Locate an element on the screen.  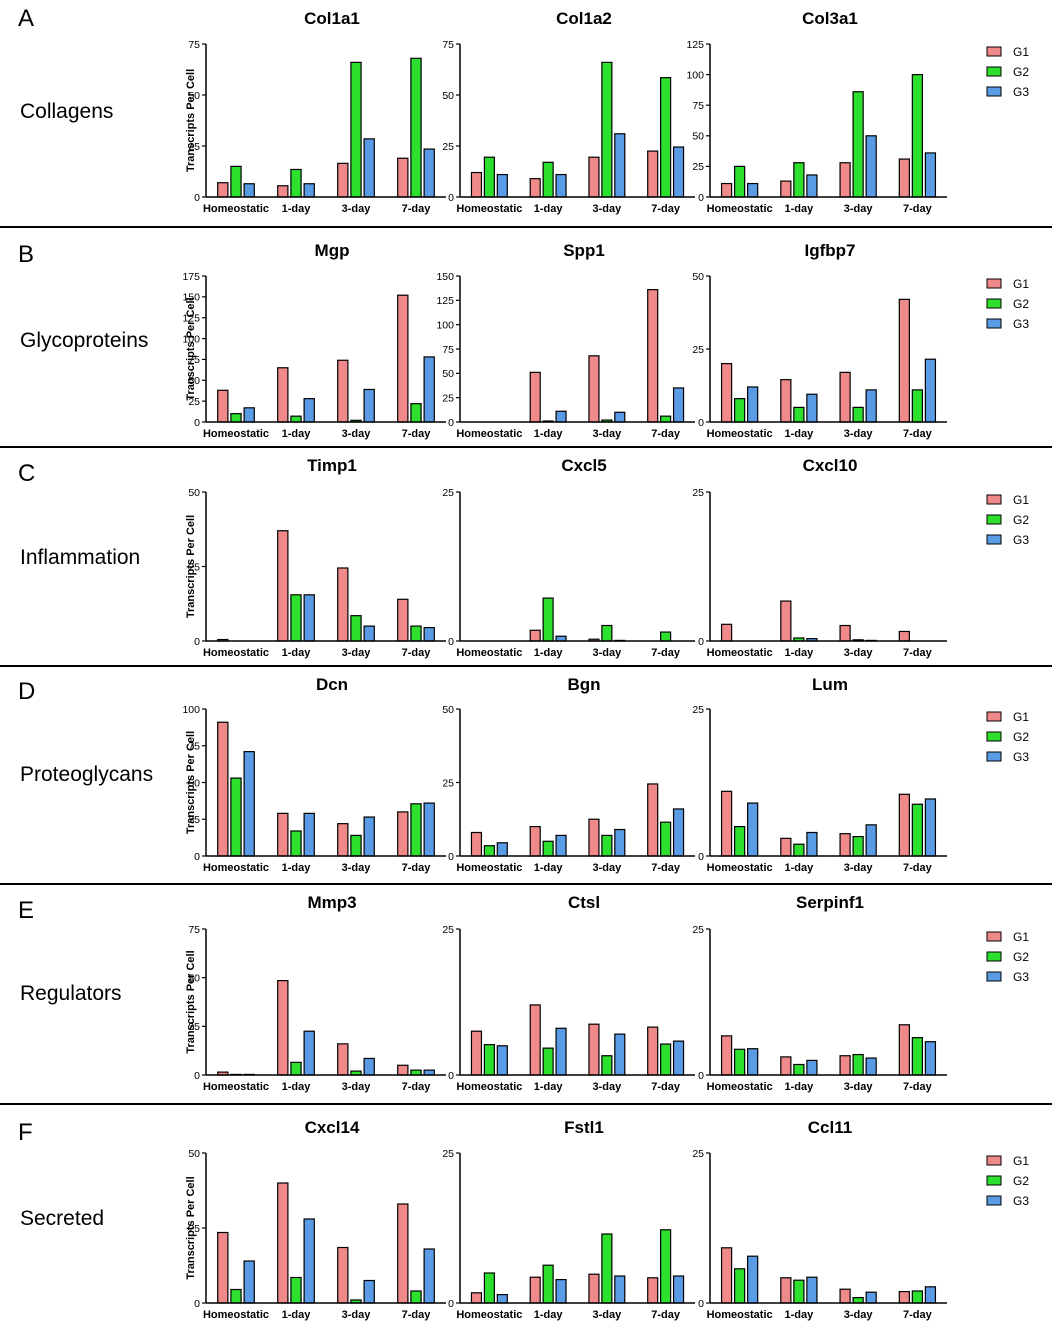
chart-title: Lum is located at coordinates (830, 684).